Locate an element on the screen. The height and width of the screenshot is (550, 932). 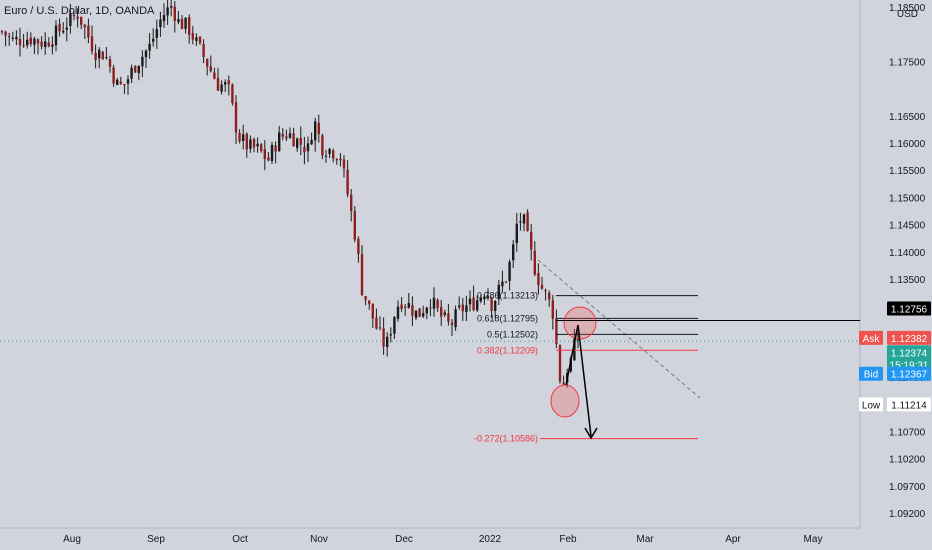
x-tick-label: Sep is located at coordinates (156, 539).